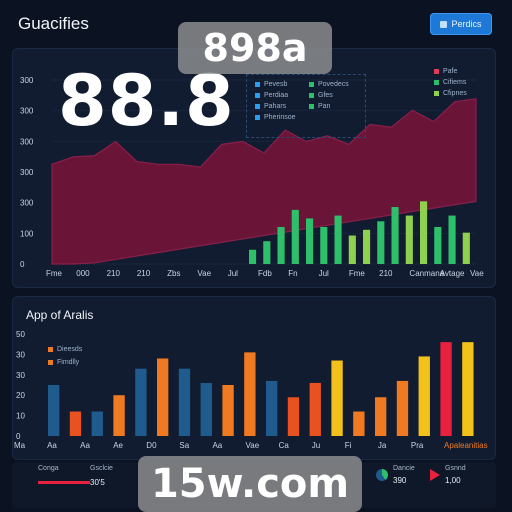  What do you see at coordinates (265, 273) in the screenshot?
I see `x-tick-label: Fdb` at bounding box center [265, 273].